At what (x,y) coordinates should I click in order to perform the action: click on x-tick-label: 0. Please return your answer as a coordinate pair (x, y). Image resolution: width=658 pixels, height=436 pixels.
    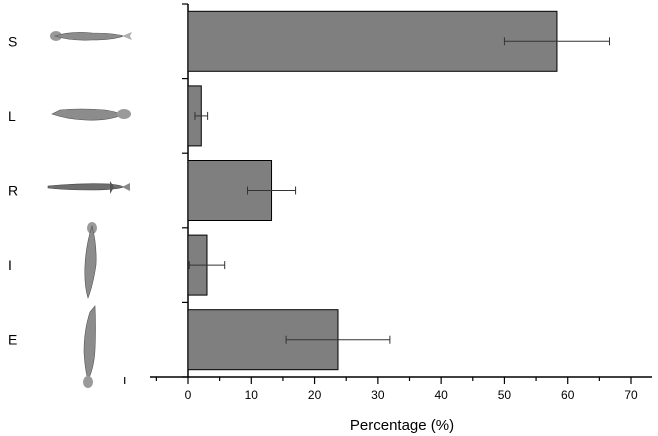
    Looking at the image, I should click on (188, 395).